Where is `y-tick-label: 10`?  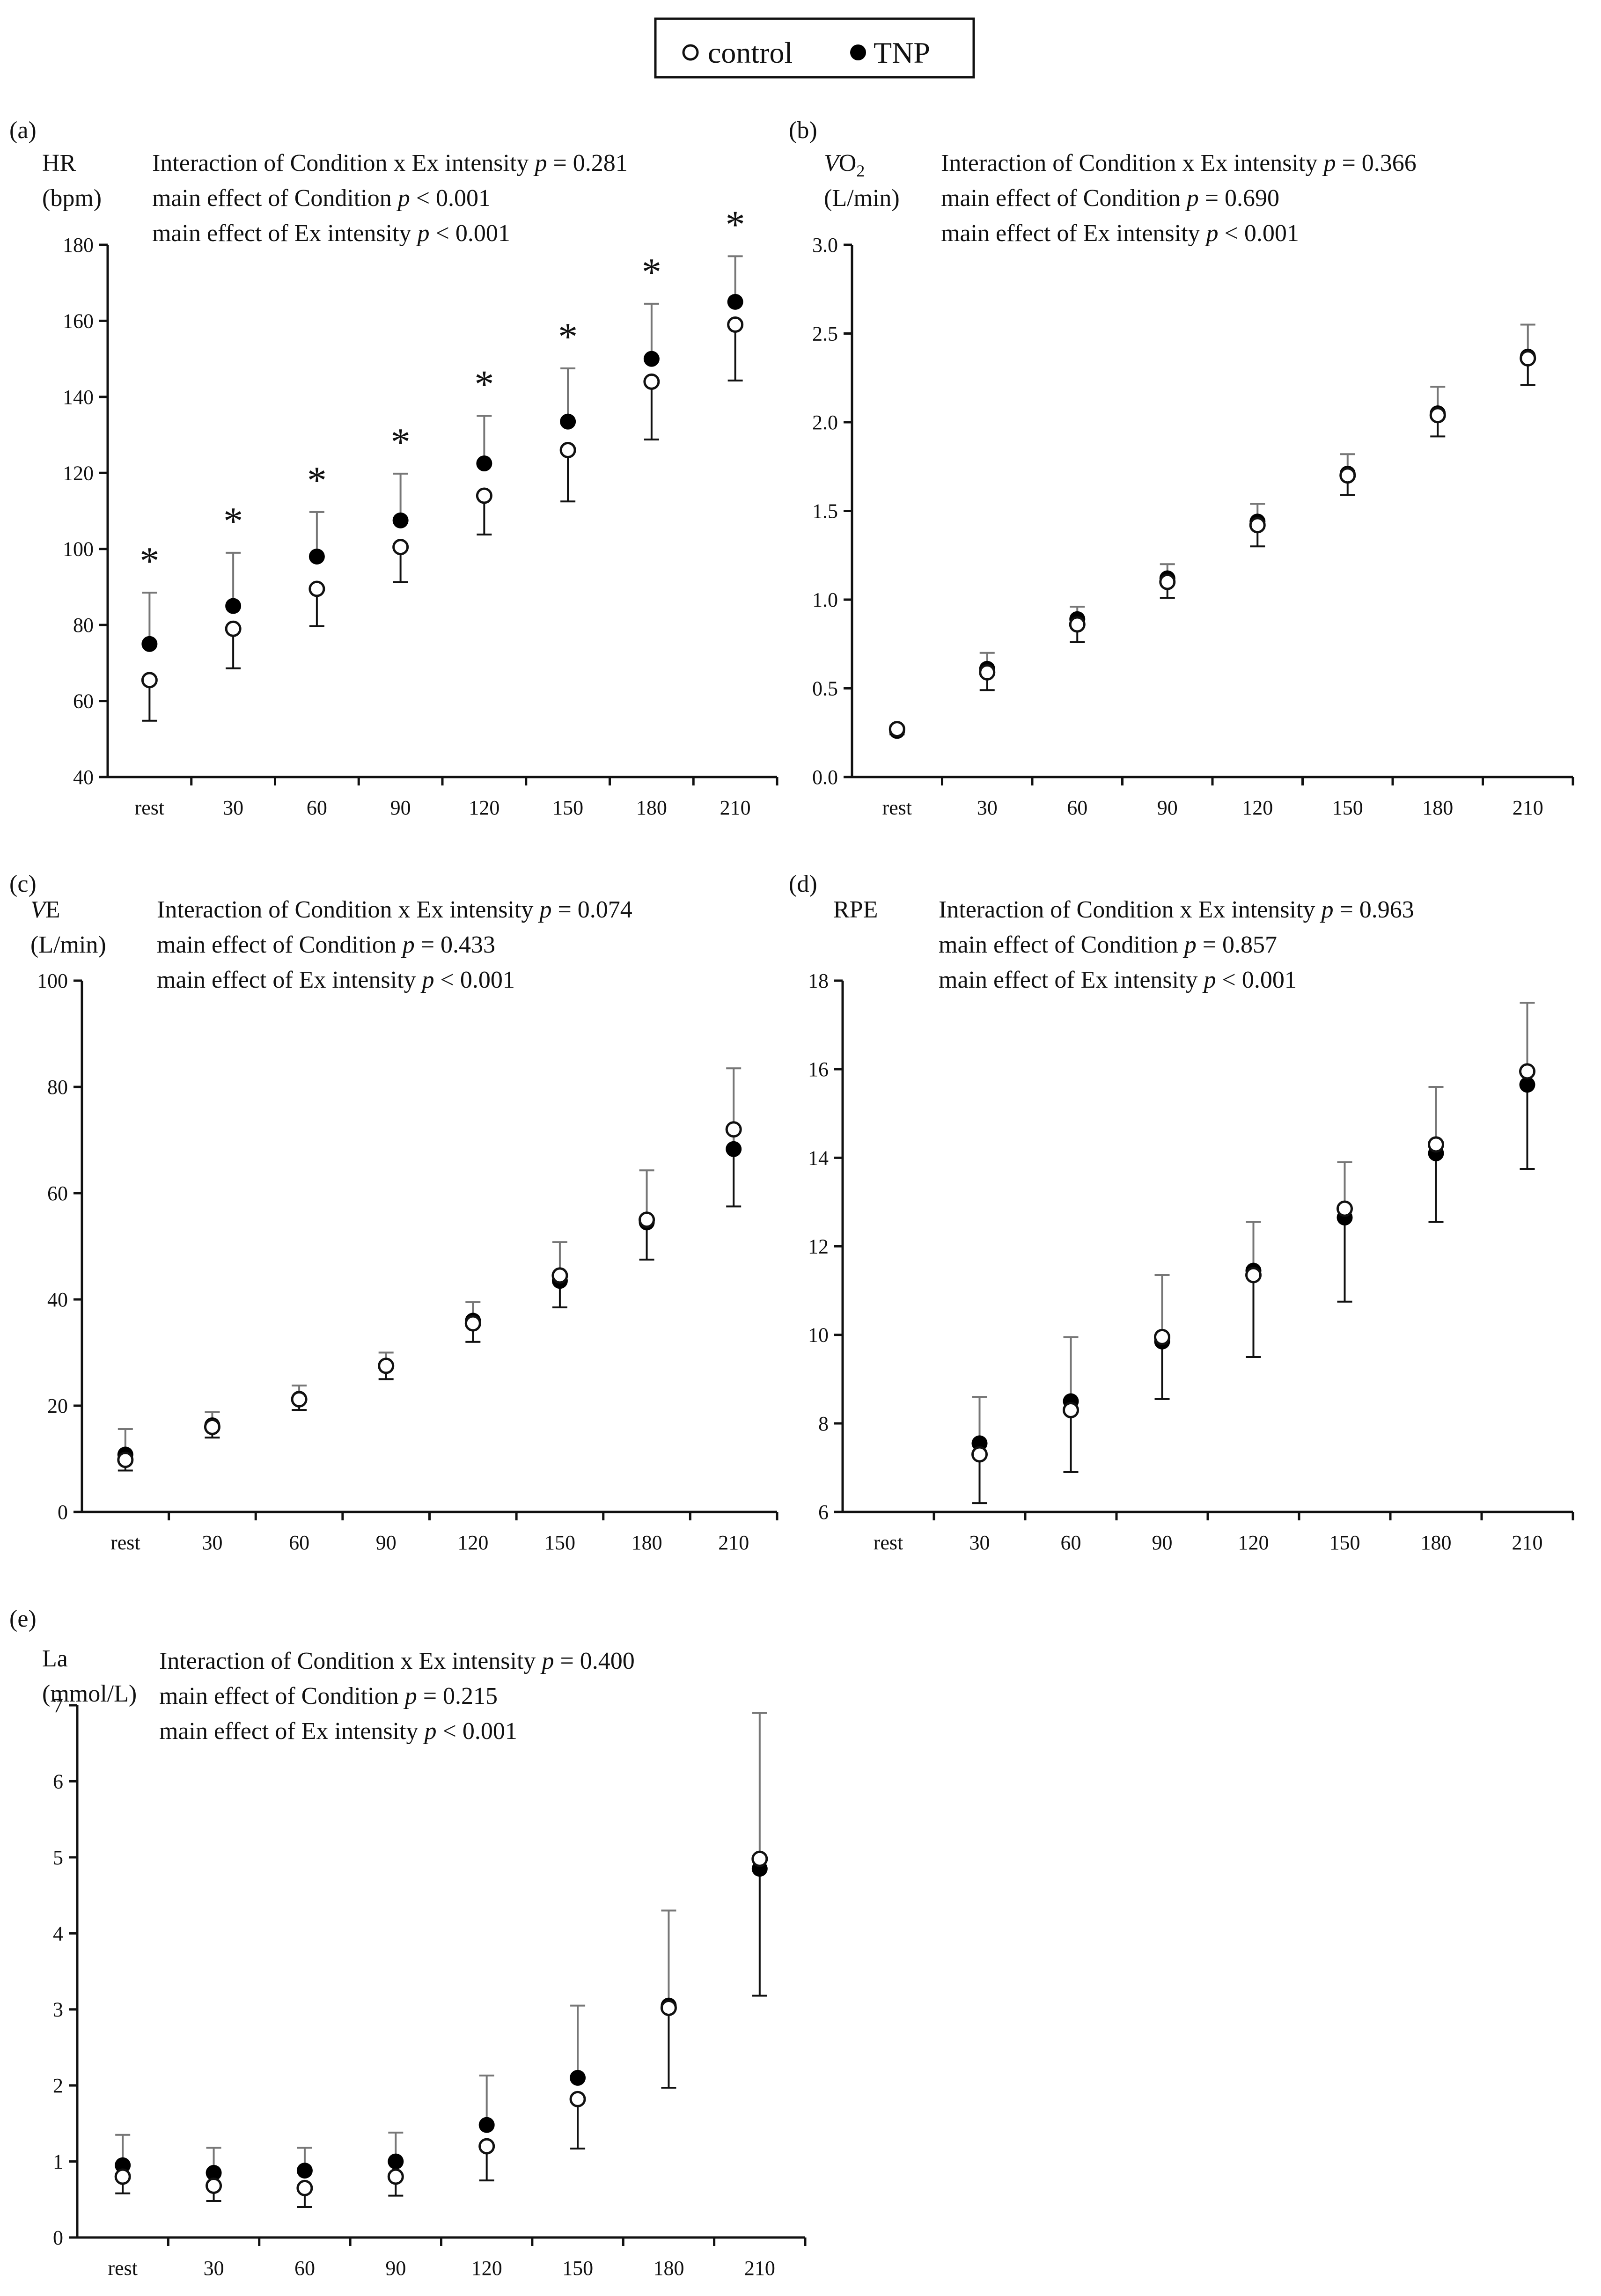 y-tick-label: 10 is located at coordinates (818, 1335).